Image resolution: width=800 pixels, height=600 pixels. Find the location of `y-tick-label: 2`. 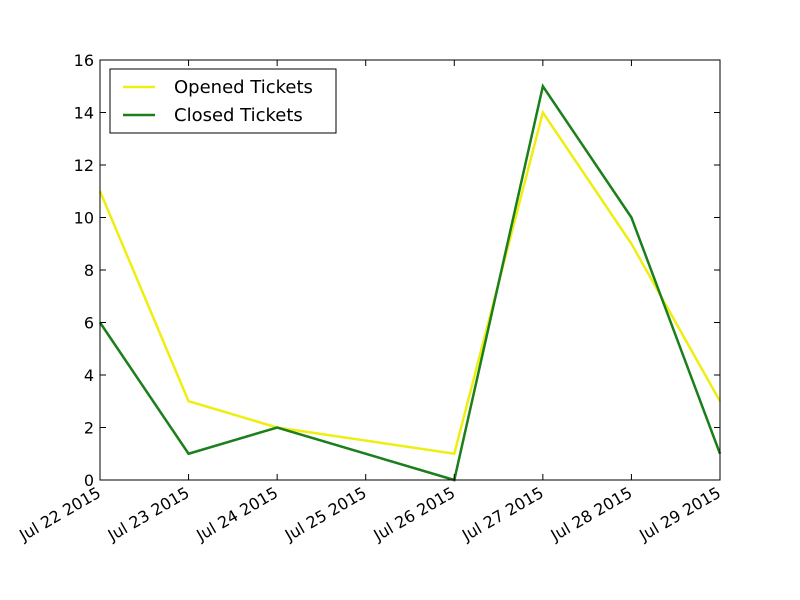

y-tick-label: 2 is located at coordinates (89, 428).